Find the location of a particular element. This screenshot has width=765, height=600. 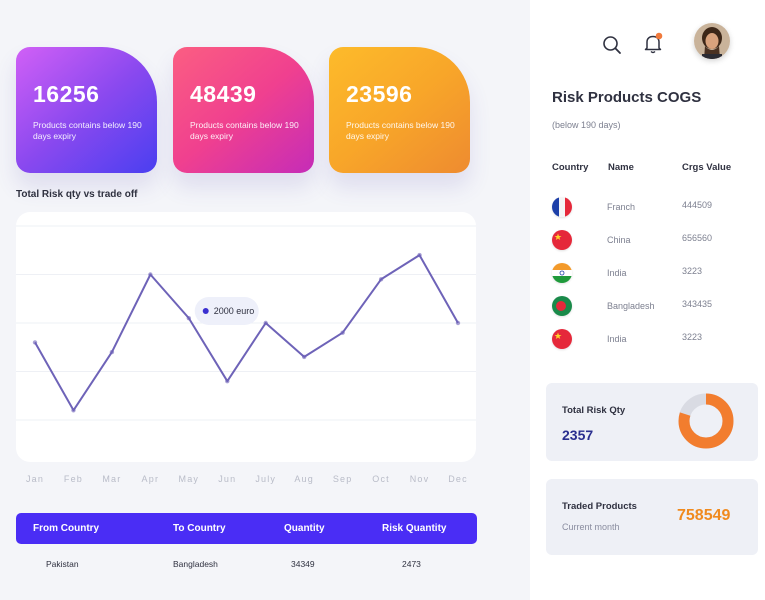

bangladesh-flag is located at coordinates (562, 306).